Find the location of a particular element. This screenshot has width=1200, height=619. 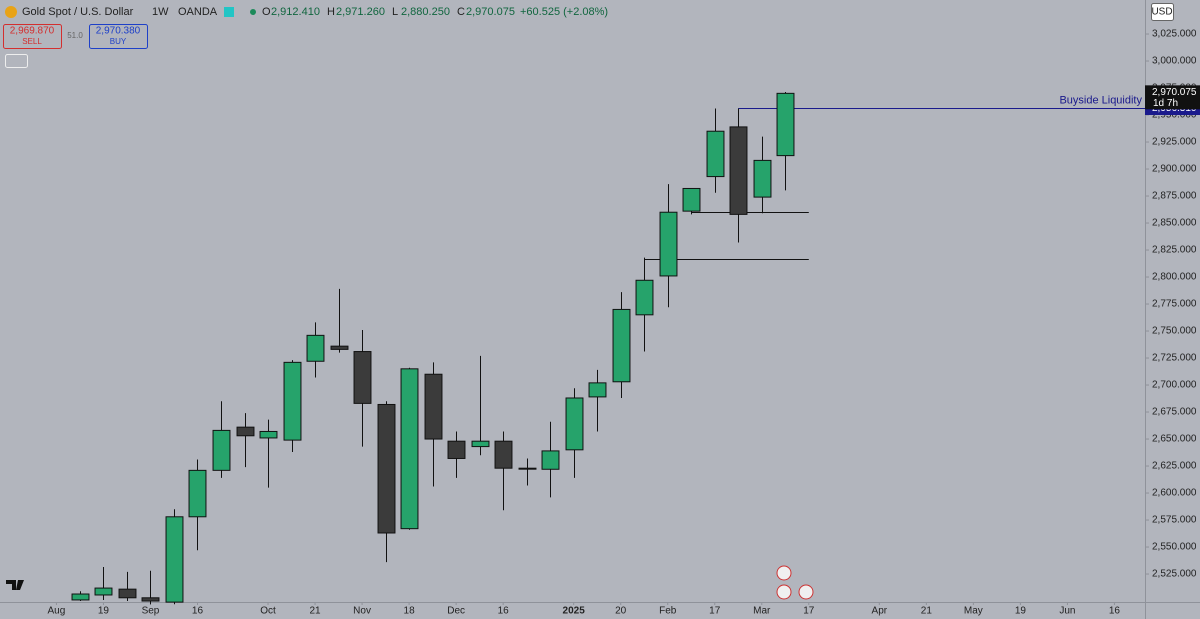

y-tick-label: 2,700.000 is located at coordinates (1174, 385).